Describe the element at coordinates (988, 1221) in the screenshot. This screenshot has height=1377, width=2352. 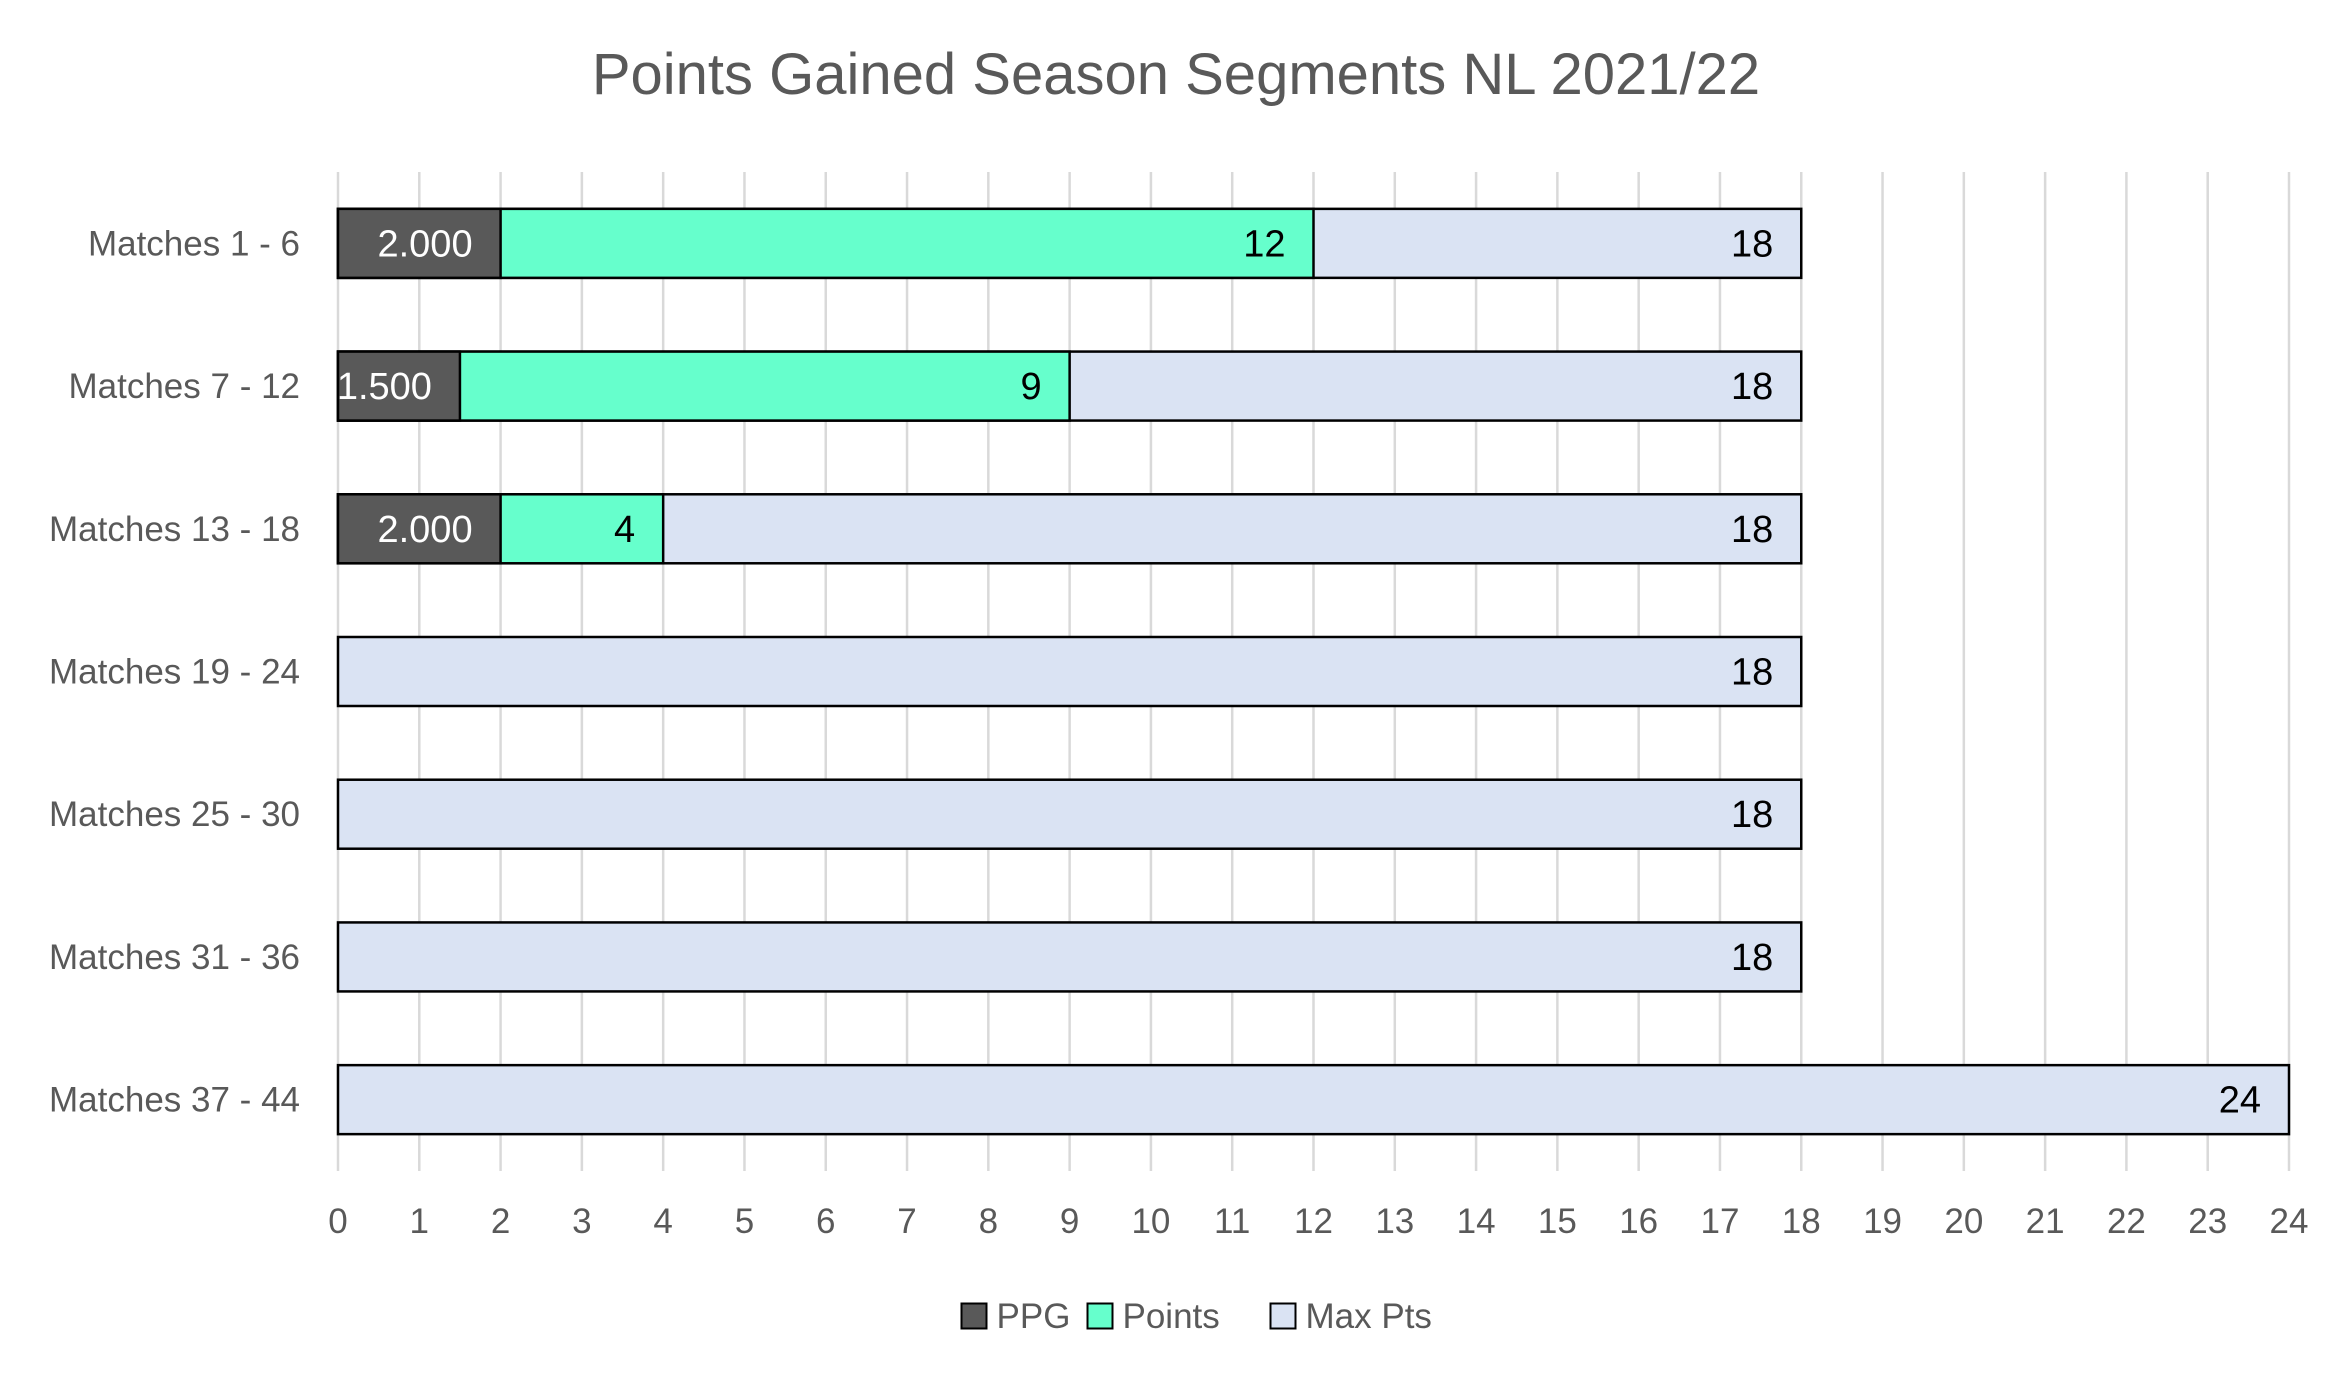
I see `x-tick-label-8: 8` at that location.